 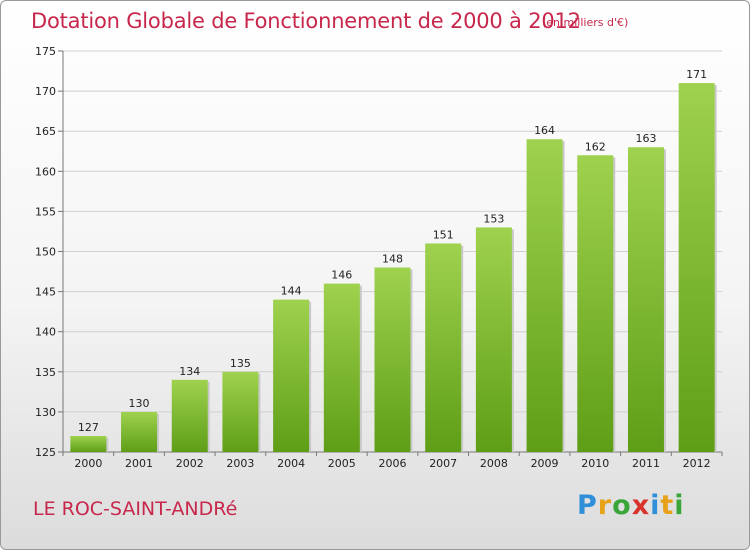 What do you see at coordinates (392, 259) in the screenshot?
I see `value-label: 148` at bounding box center [392, 259].